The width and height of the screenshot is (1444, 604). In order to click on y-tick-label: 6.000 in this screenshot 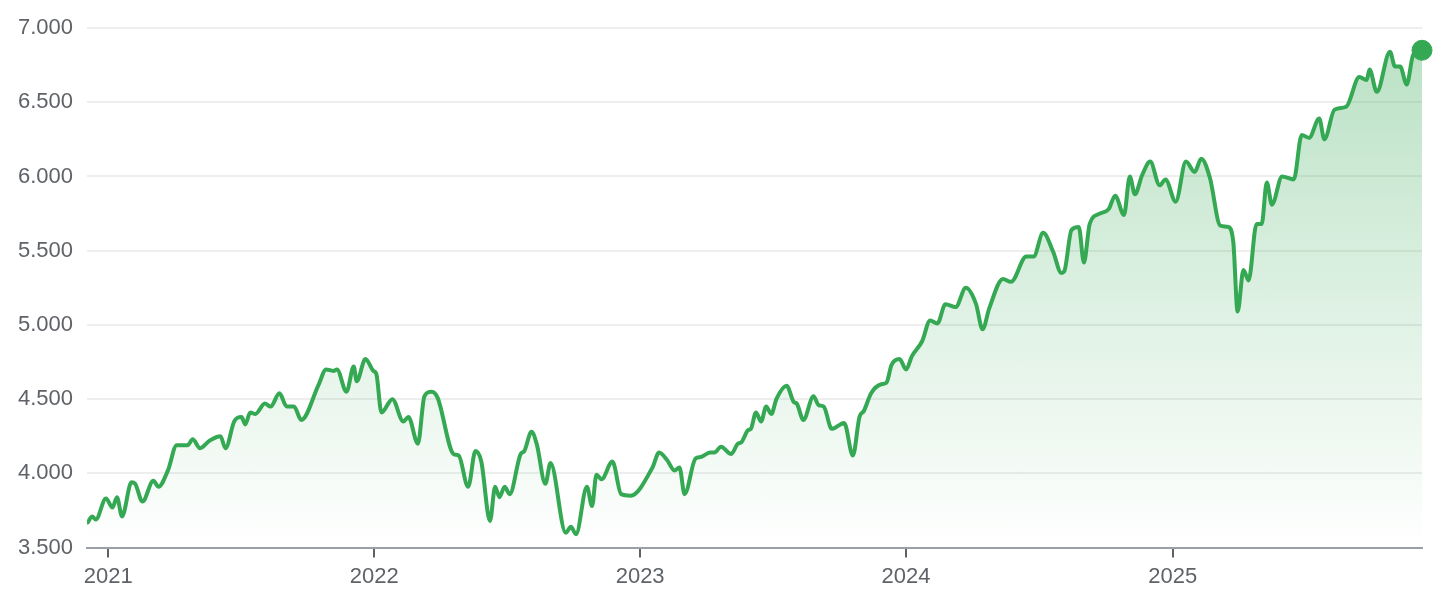, I will do `click(45, 175)`.